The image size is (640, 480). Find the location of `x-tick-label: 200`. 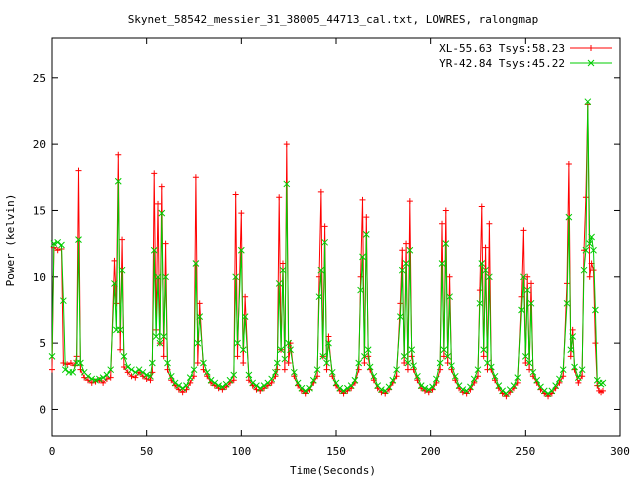

x-tick-label: 200 is located at coordinates (431, 451).